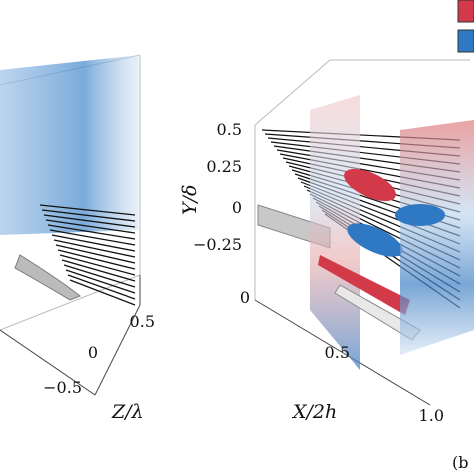 The width and height of the screenshot is (474, 474). I want to click on vortex-blue, so click(375, 240).